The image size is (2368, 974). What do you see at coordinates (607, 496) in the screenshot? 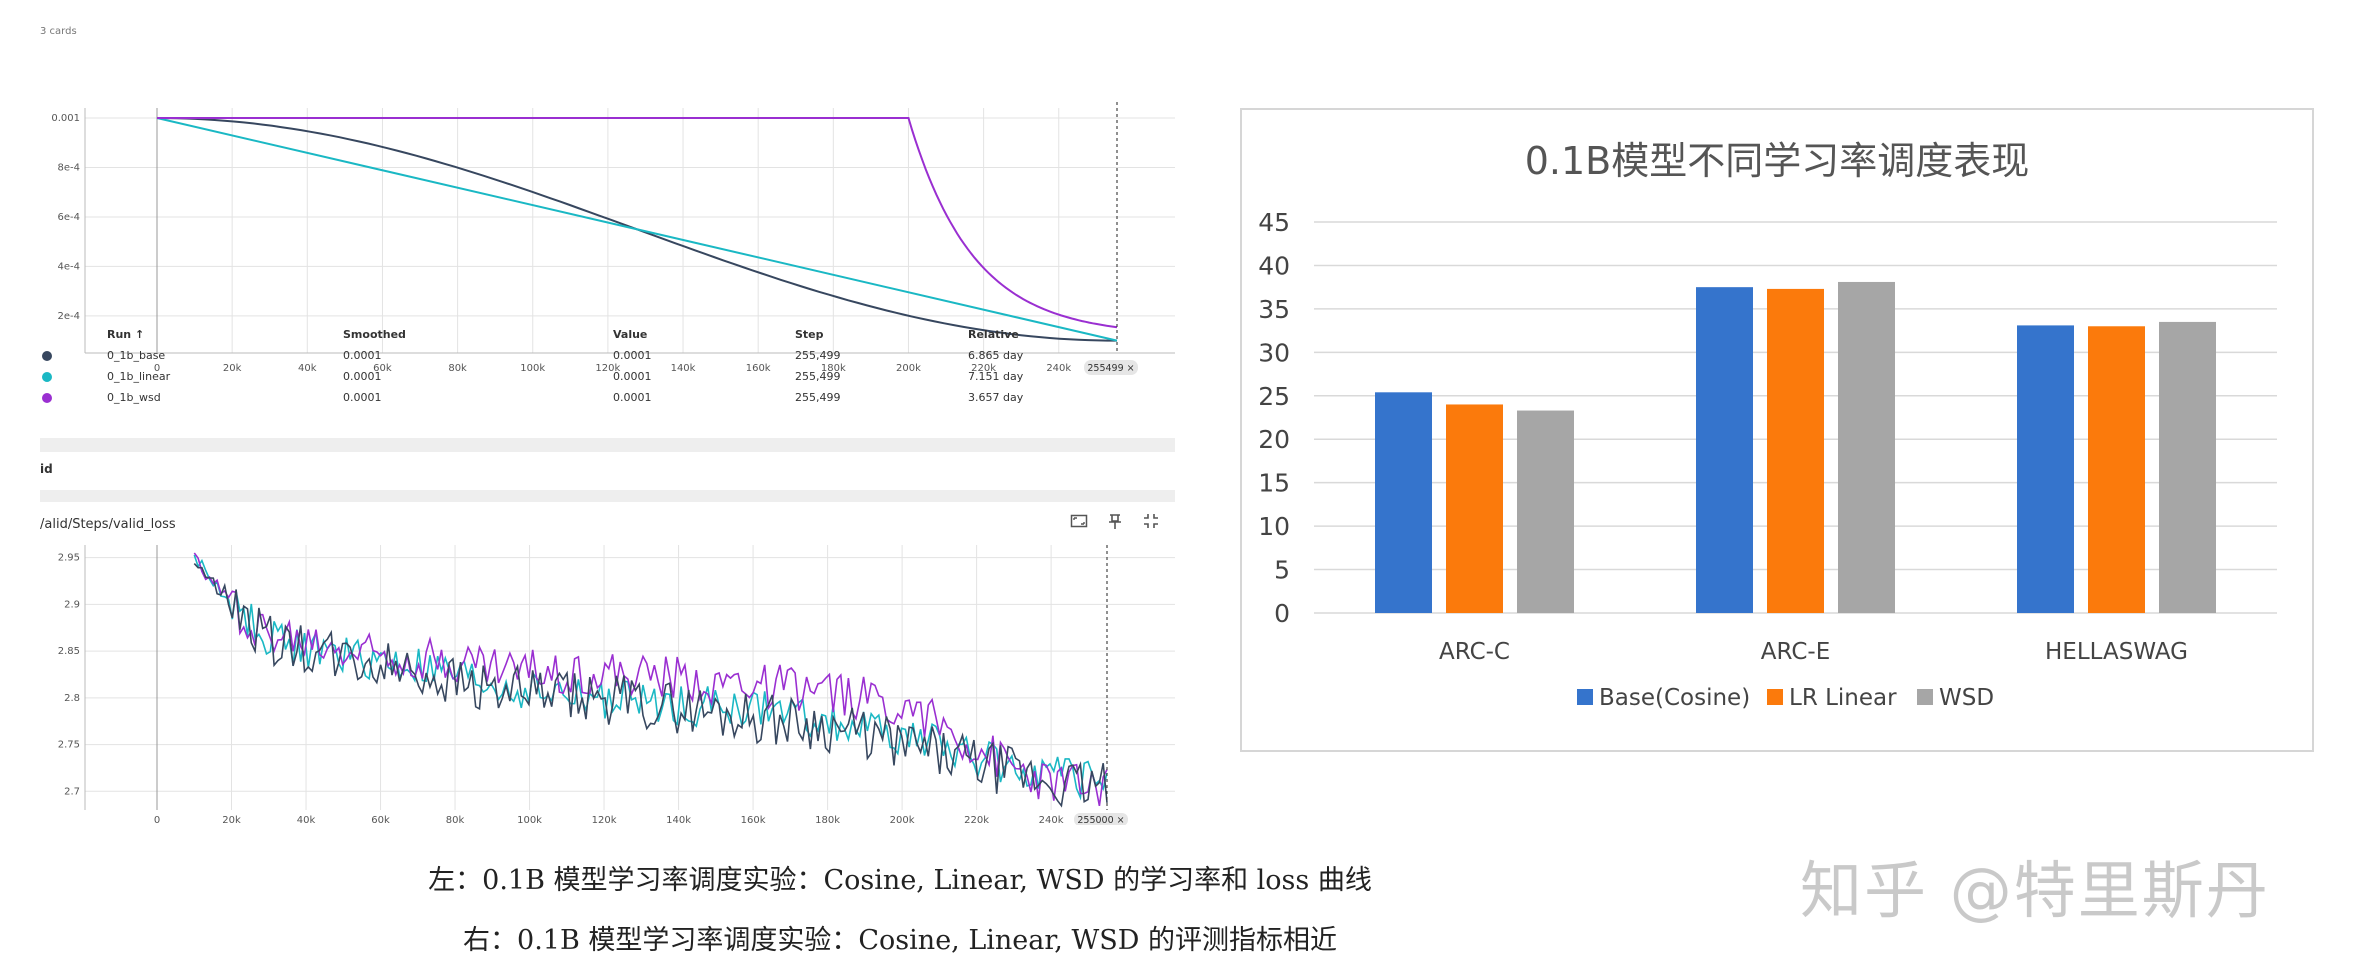
I see `section-divider` at bounding box center [607, 496].